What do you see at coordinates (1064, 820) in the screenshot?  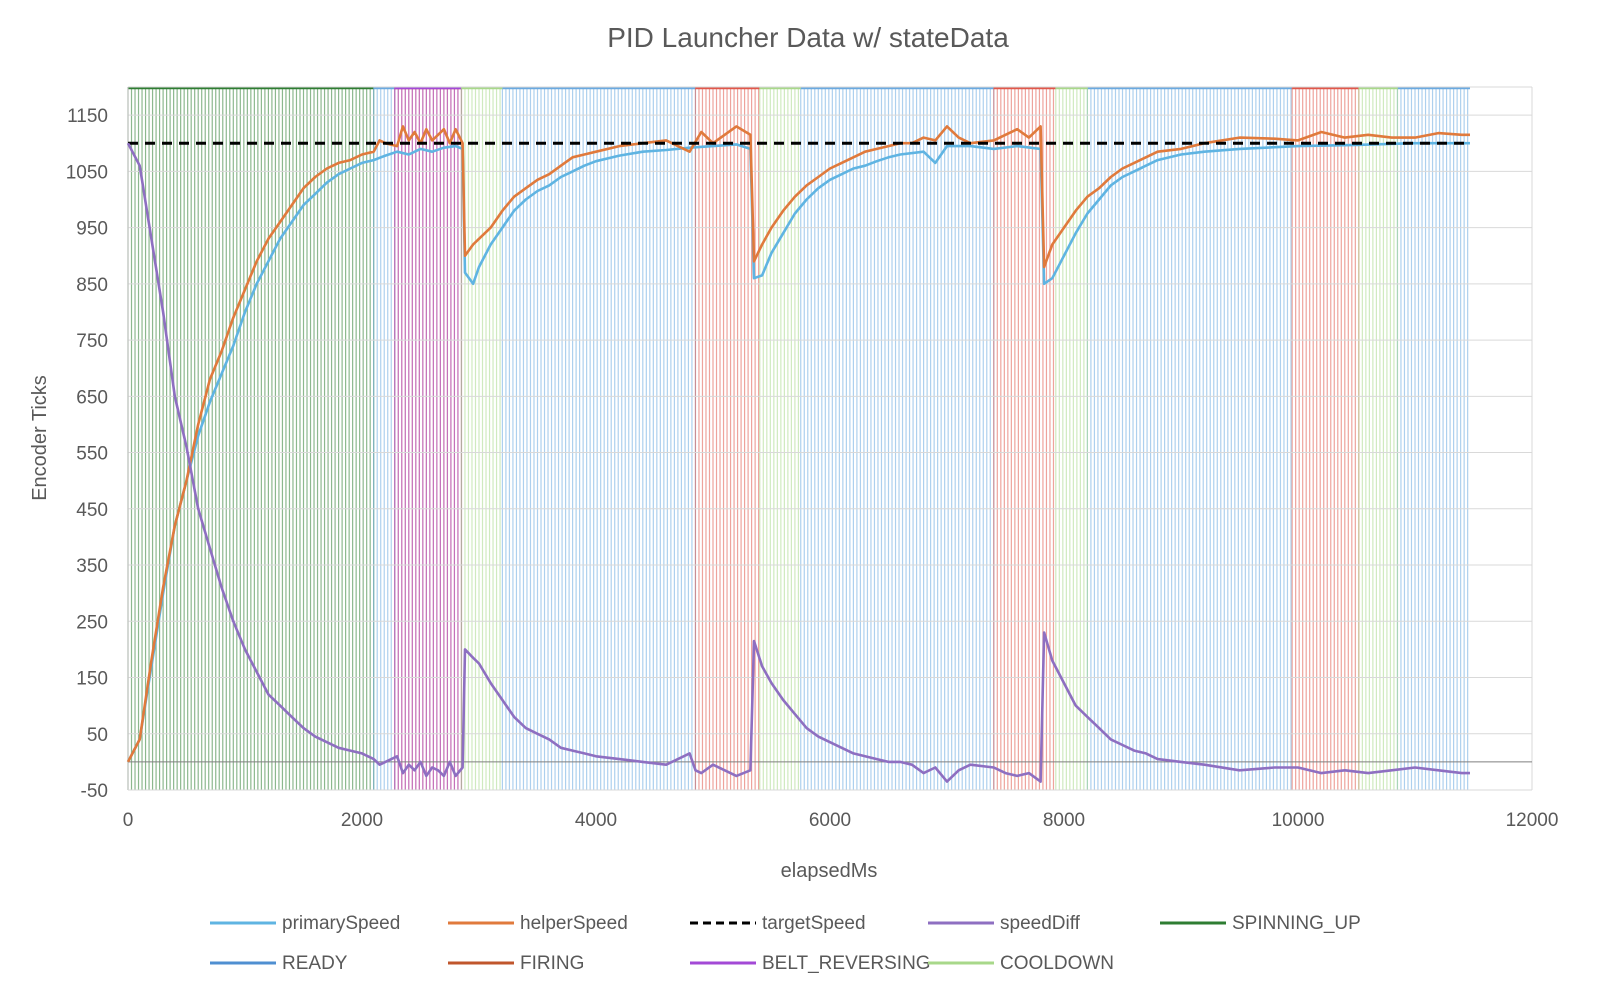 I see `x-tick-label: 8000` at bounding box center [1064, 820].